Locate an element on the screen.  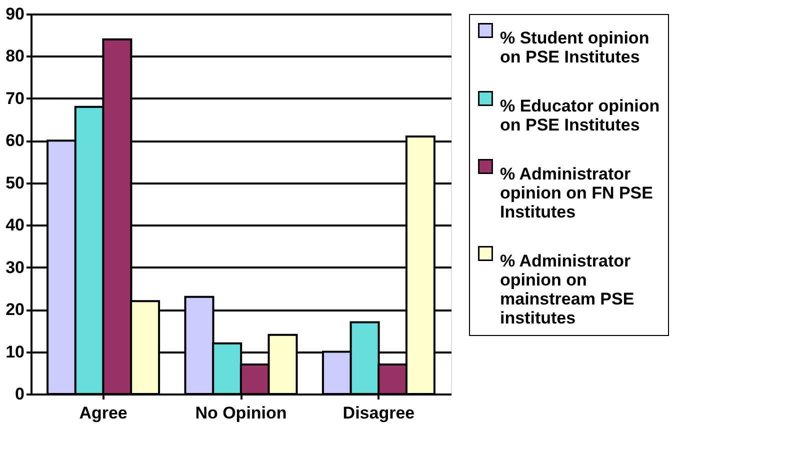
y-tick-label: 60 is located at coordinates (15, 140).